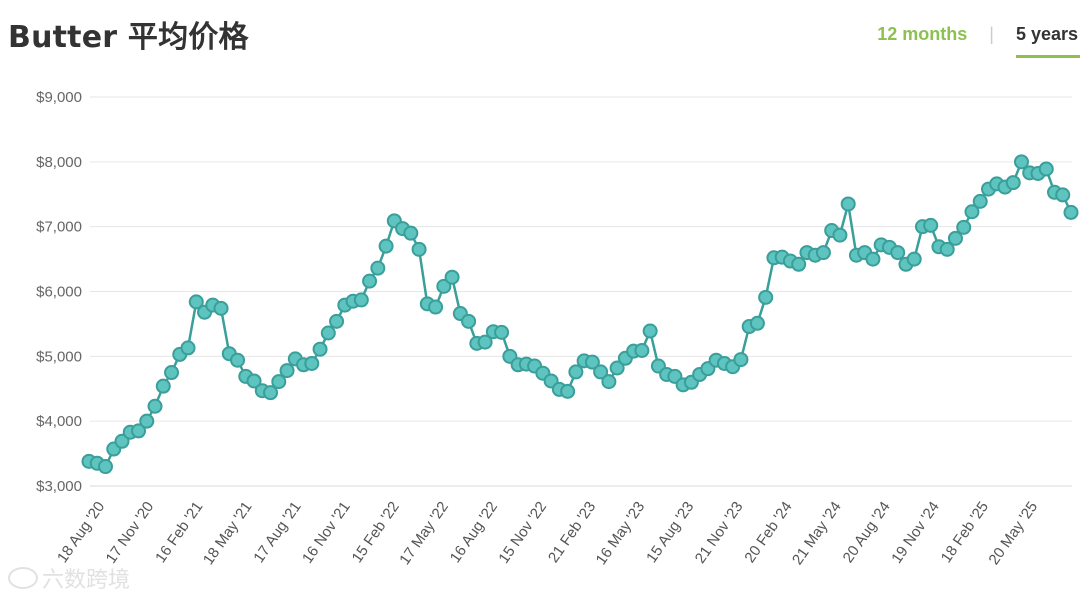 This screenshot has height=596, width=1080. What do you see at coordinates (59, 97) in the screenshot?
I see `y-tick-label: $9,000` at bounding box center [59, 97].